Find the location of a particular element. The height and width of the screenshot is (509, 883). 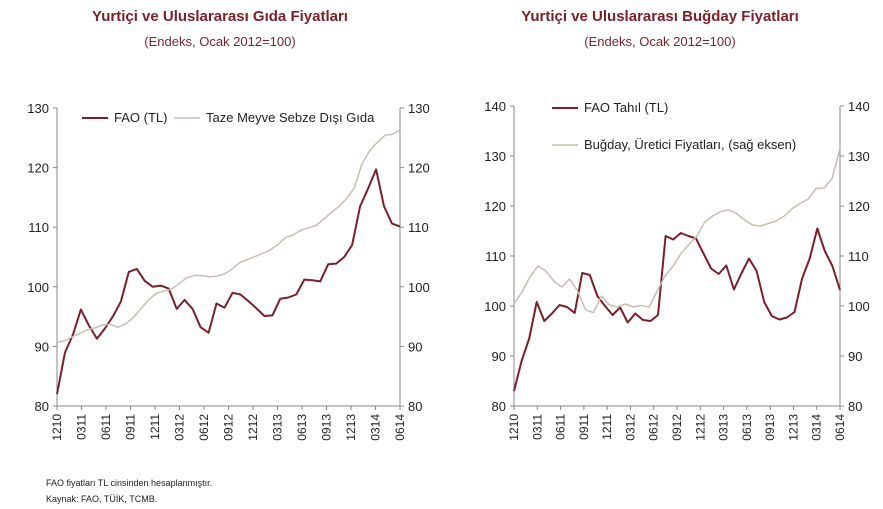

legend-label-1: FAO (TL) is located at coordinates (140, 117).